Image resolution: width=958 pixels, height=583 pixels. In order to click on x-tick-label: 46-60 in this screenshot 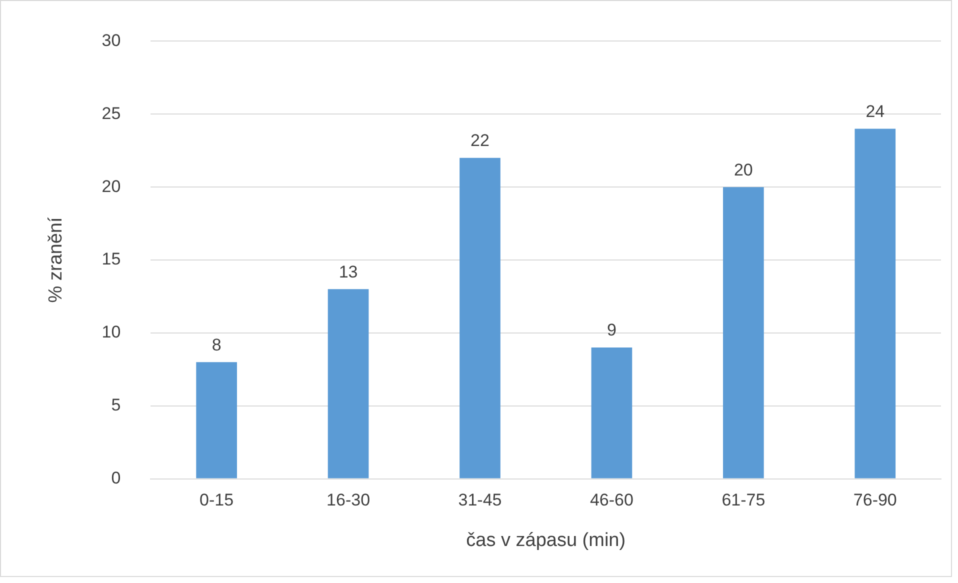, I will do `click(612, 500)`.